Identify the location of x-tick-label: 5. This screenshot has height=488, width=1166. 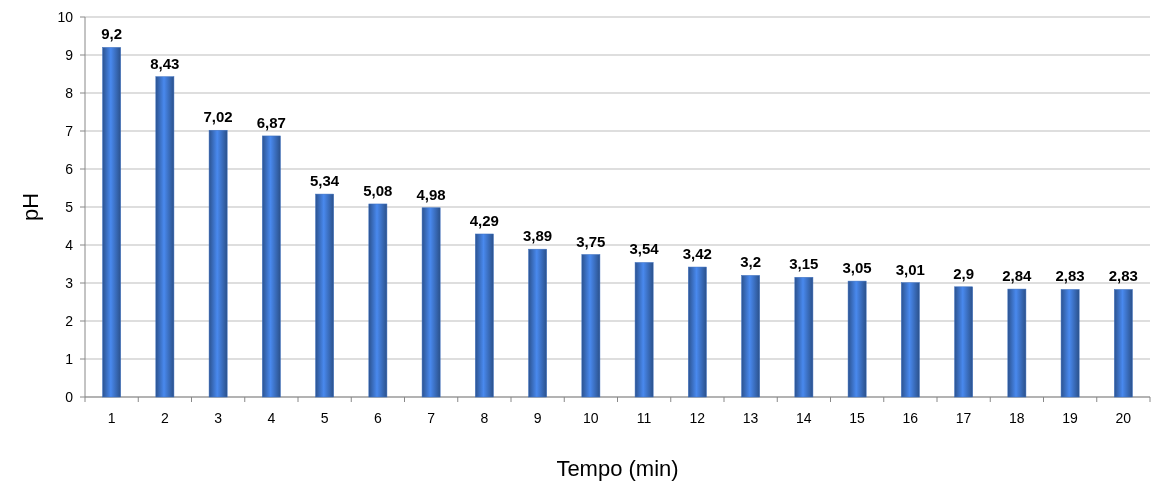
(324, 418).